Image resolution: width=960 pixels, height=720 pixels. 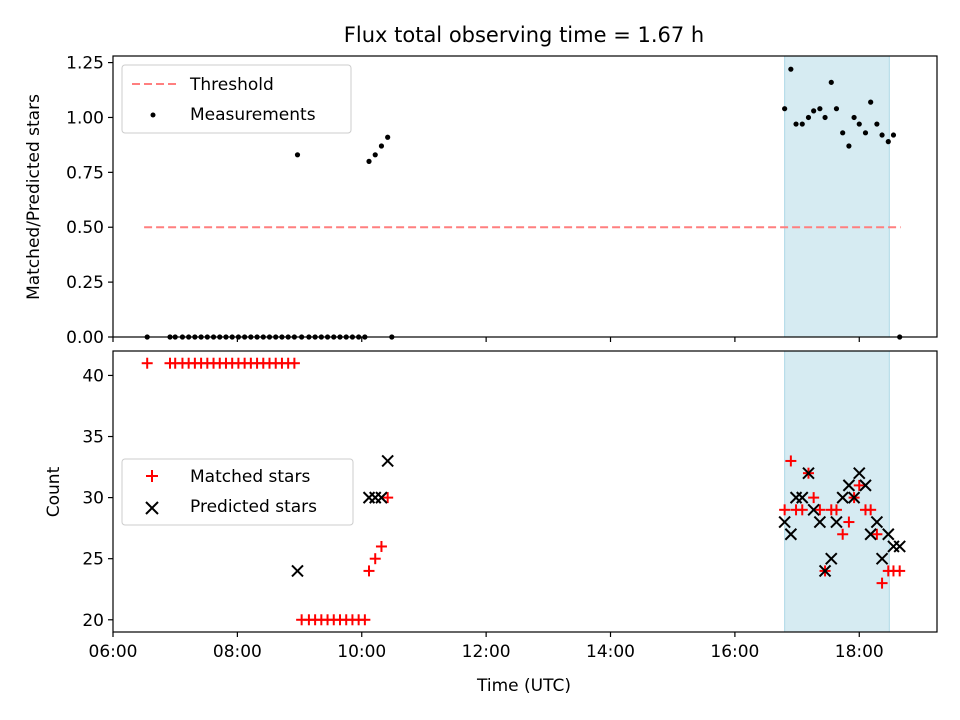 What do you see at coordinates (85, 118) in the screenshot?
I see `flux-ratio-y-tick-label: 1.00` at bounding box center [85, 118].